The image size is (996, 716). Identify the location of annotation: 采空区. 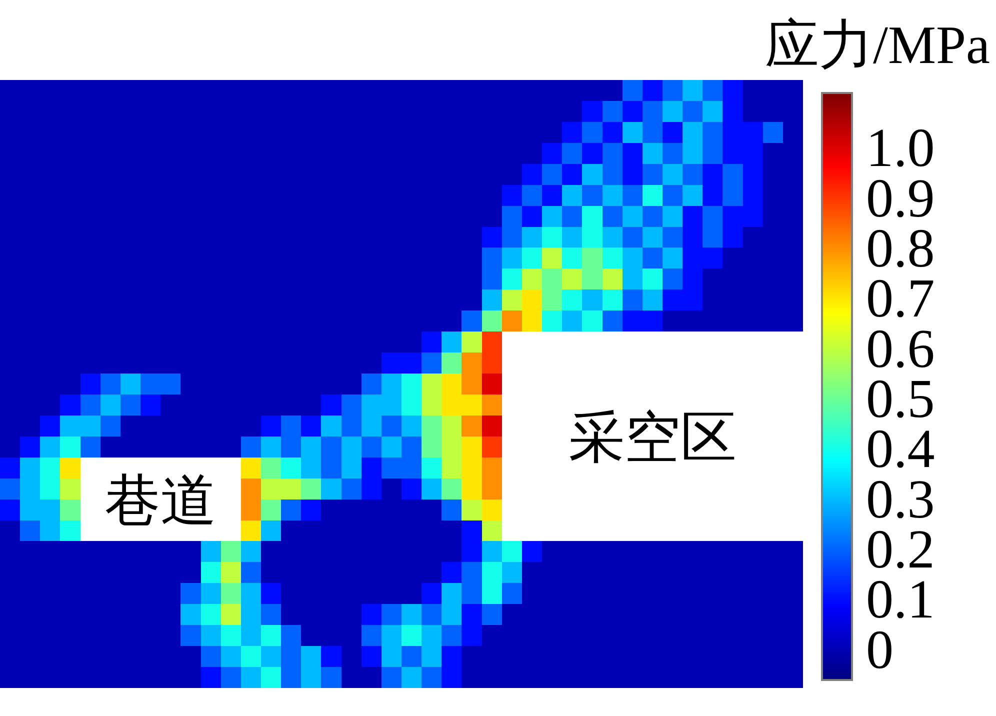
(652, 439).